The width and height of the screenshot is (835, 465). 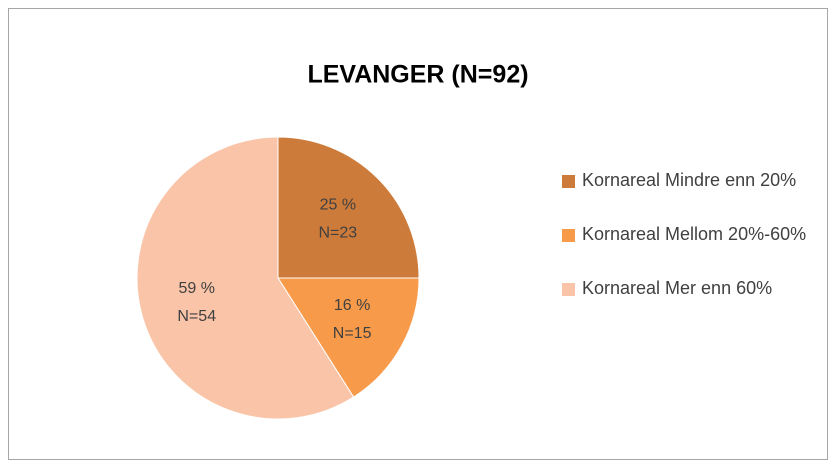 I want to click on data-label: 25 %, so click(x=338, y=204).